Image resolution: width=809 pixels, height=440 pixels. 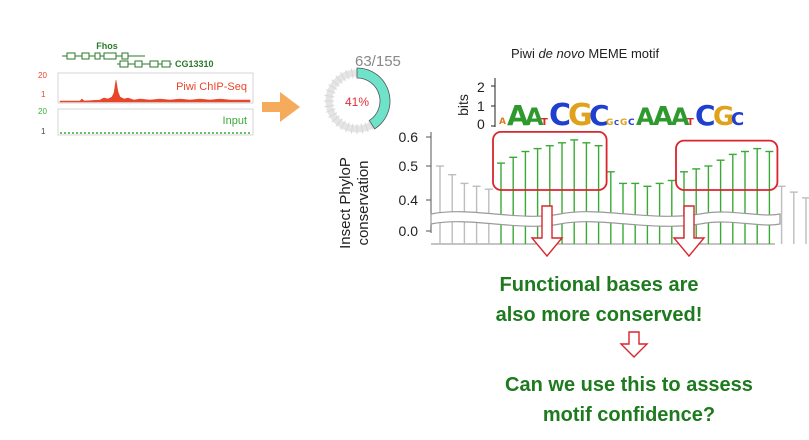 What do you see at coordinates (378, 61) in the screenshot?
I see `donut-count-label: 63/155` at bounding box center [378, 61].